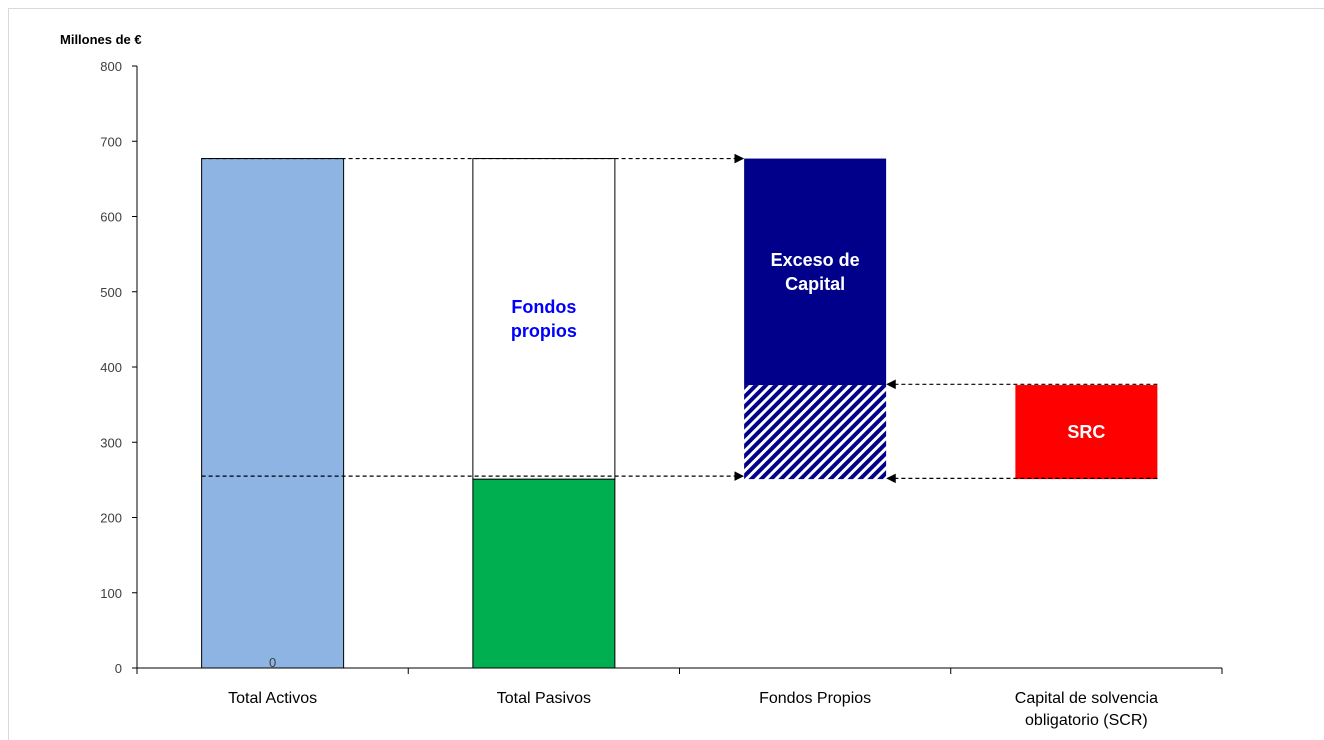 The height and width of the screenshot is (740, 1324). I want to click on y-tick-label: 100, so click(111, 593).